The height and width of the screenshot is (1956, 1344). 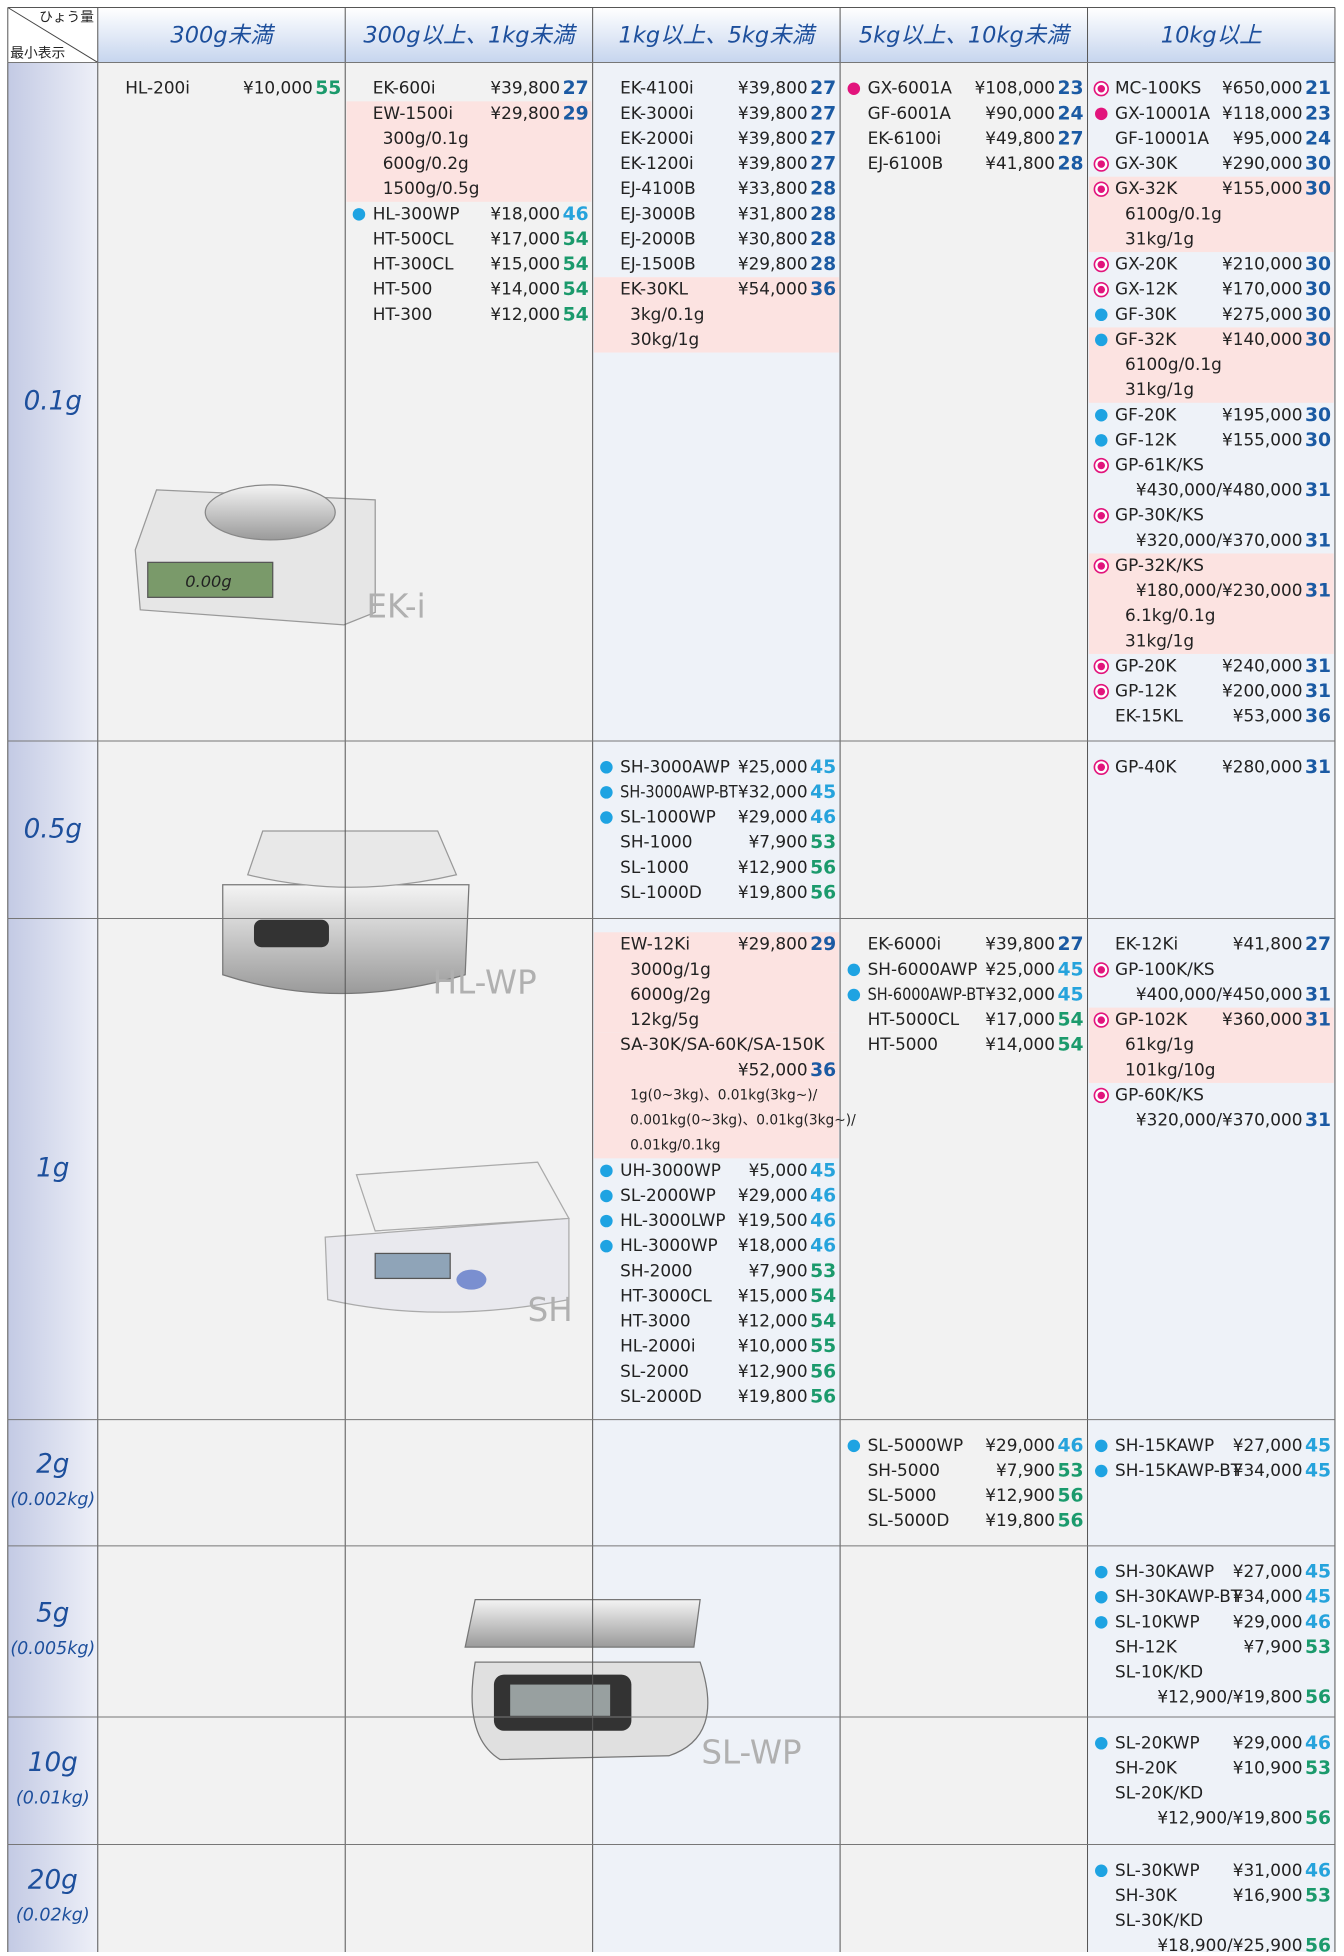 What do you see at coordinates (1164, 1445) in the screenshot?
I see `model: SH-15KAWP` at bounding box center [1164, 1445].